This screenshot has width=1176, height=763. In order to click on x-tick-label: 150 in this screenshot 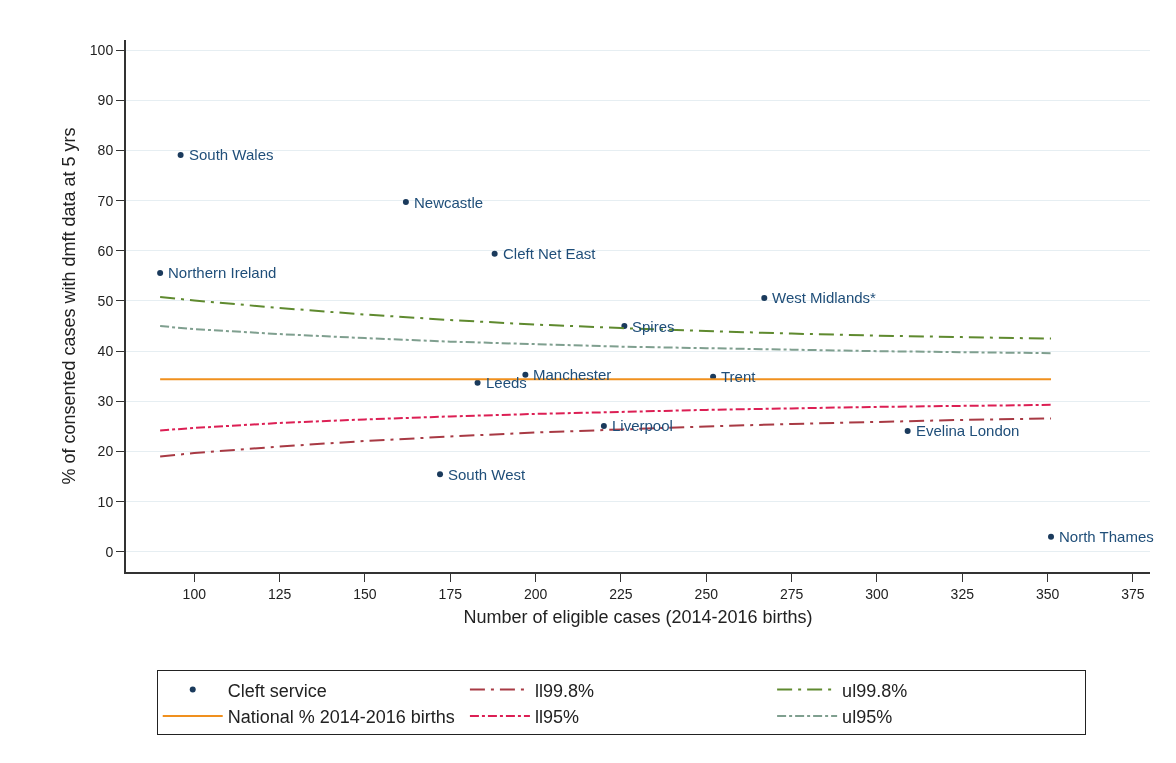, I will do `click(365, 593)`.